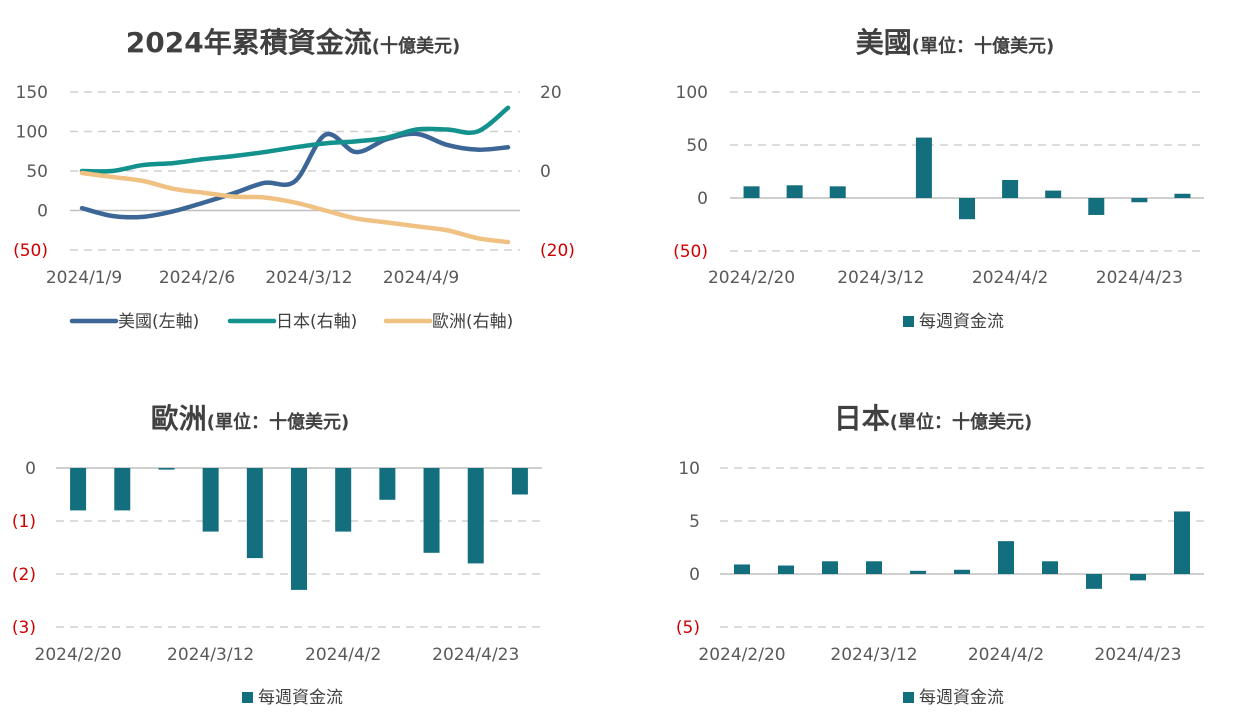 Image resolution: width=1248 pixels, height=728 pixels. What do you see at coordinates (24, 522) in the screenshot?
I see `y-tick-label: (1)` at bounding box center [24, 522].